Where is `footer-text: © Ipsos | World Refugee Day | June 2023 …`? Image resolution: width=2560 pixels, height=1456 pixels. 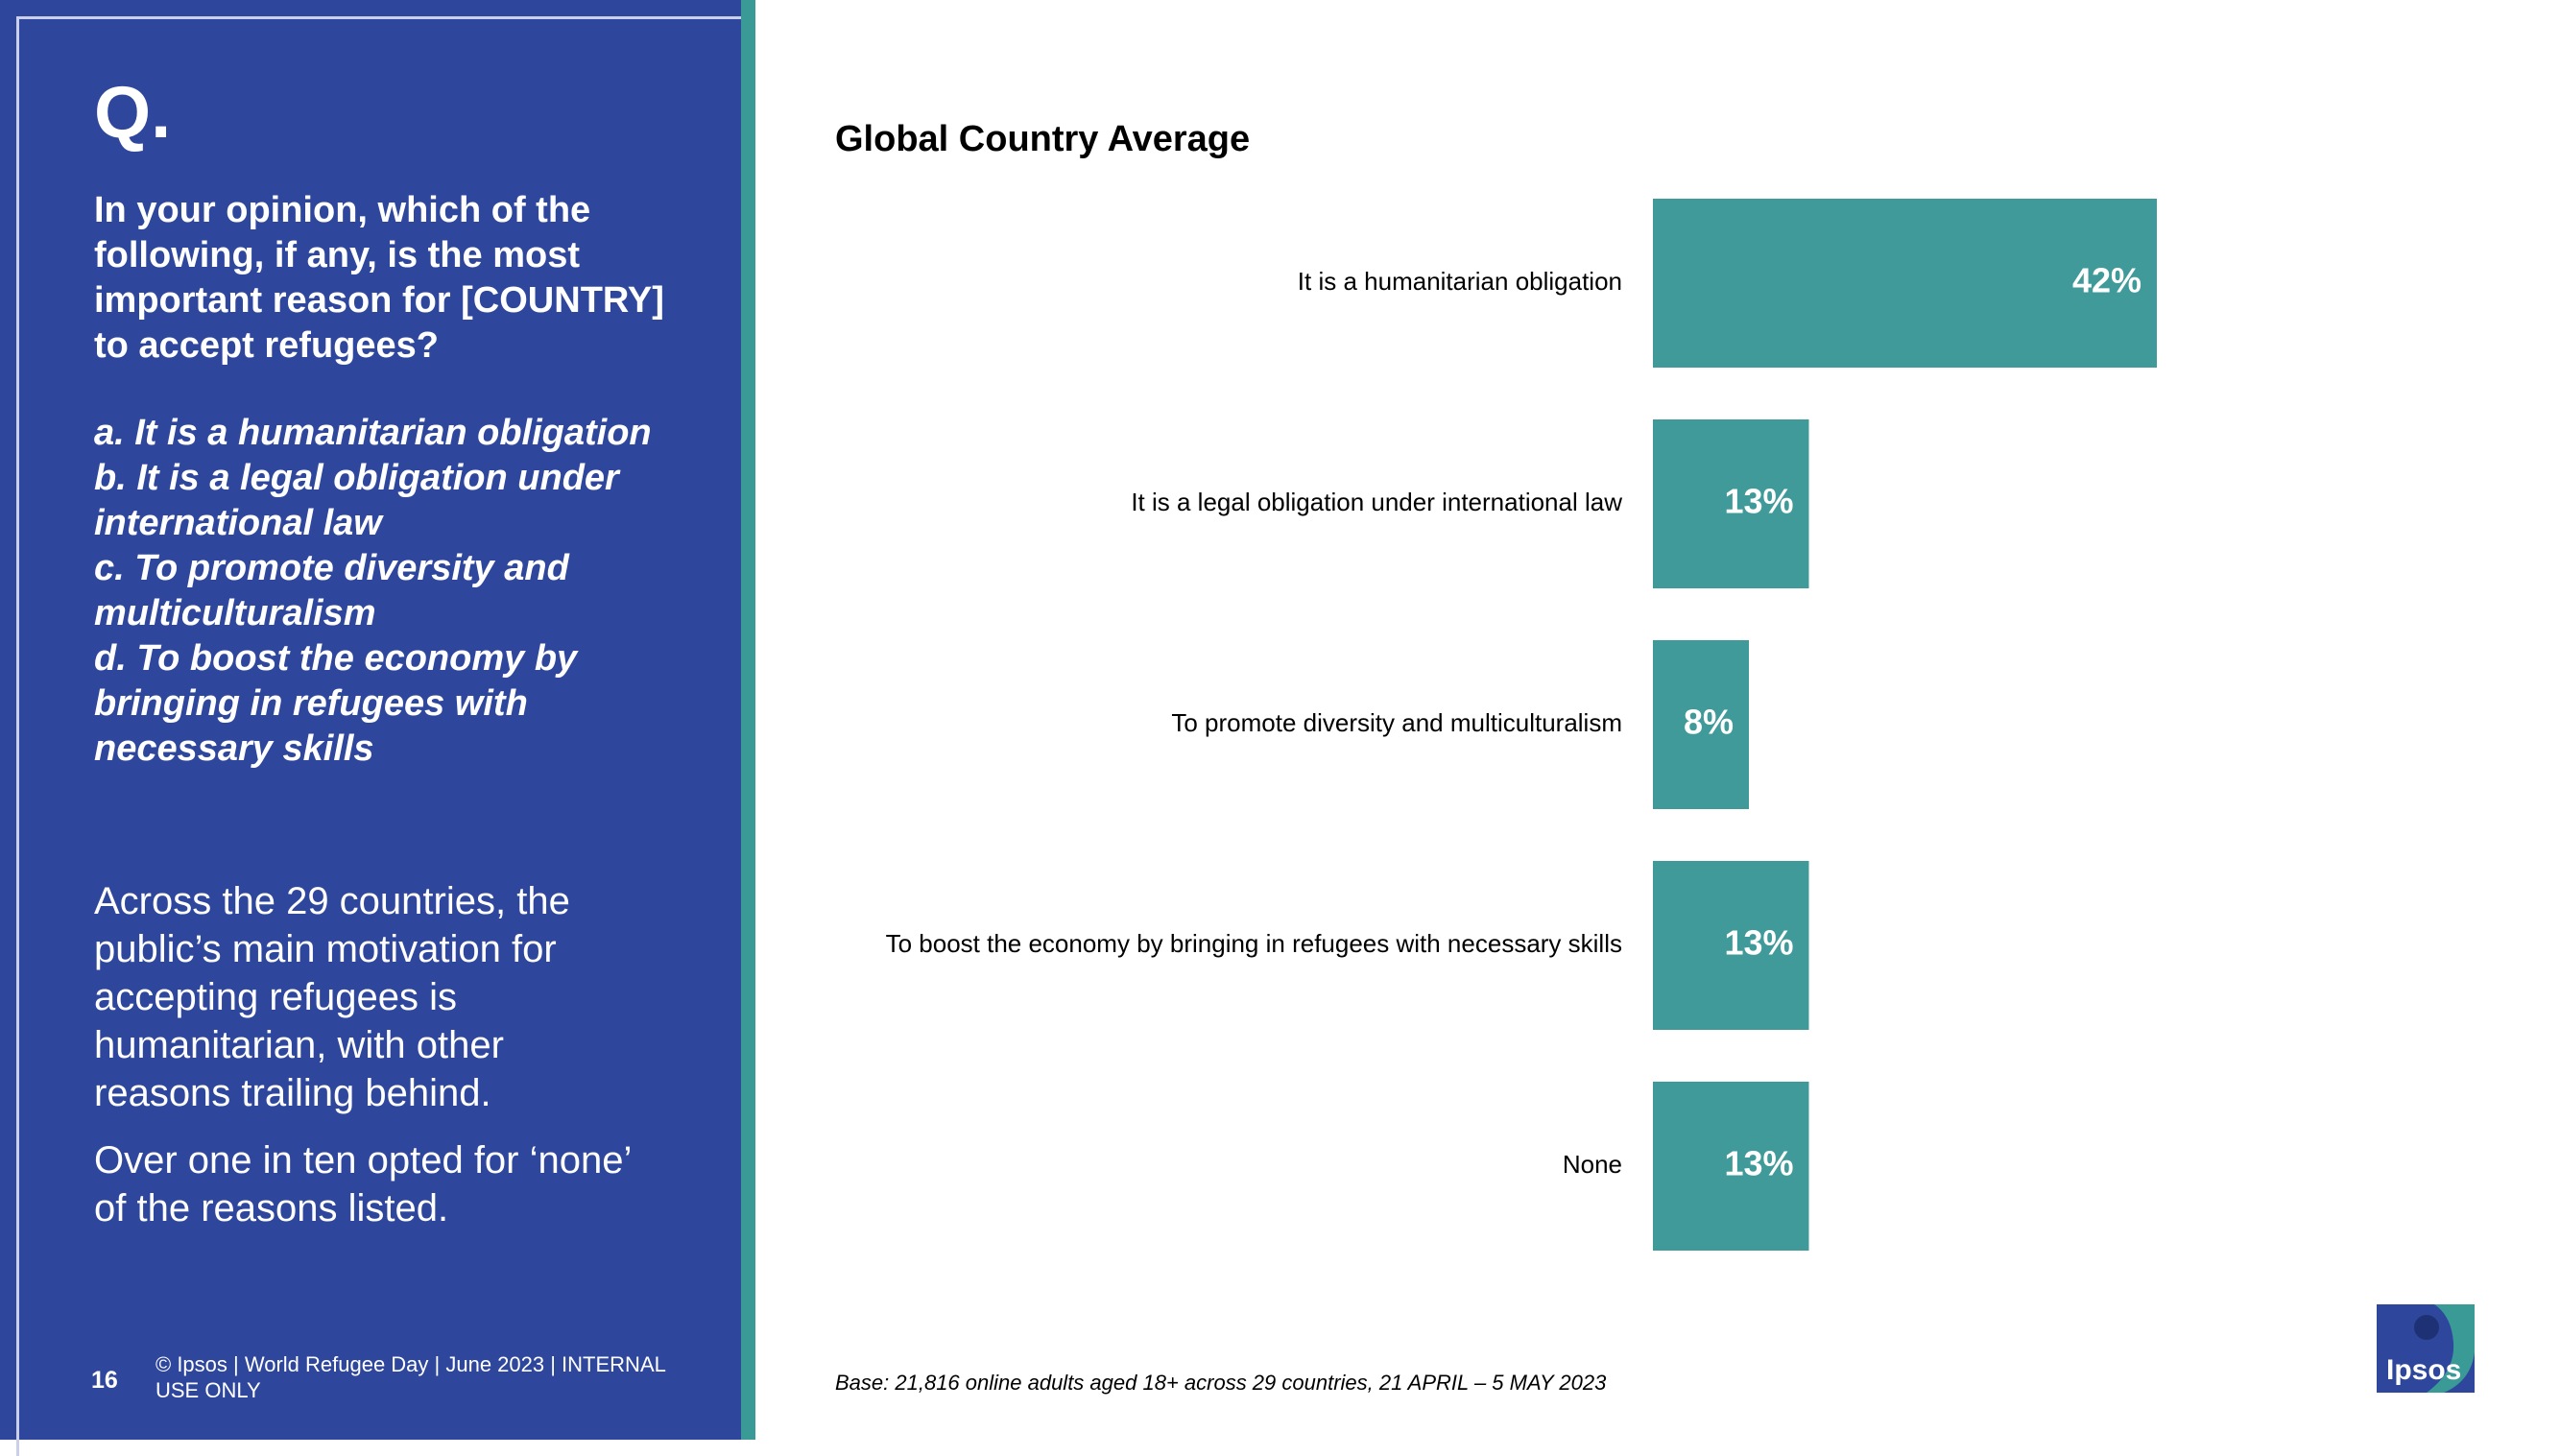
footer-text: © Ipsos | World Refugee Day | June 2023 … is located at coordinates (411, 1377).